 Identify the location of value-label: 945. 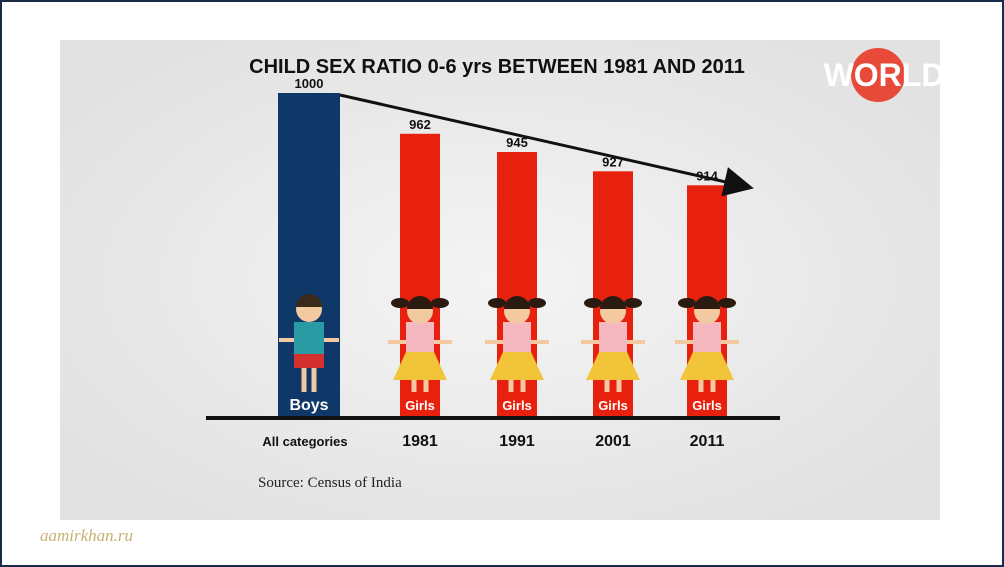
(517, 142).